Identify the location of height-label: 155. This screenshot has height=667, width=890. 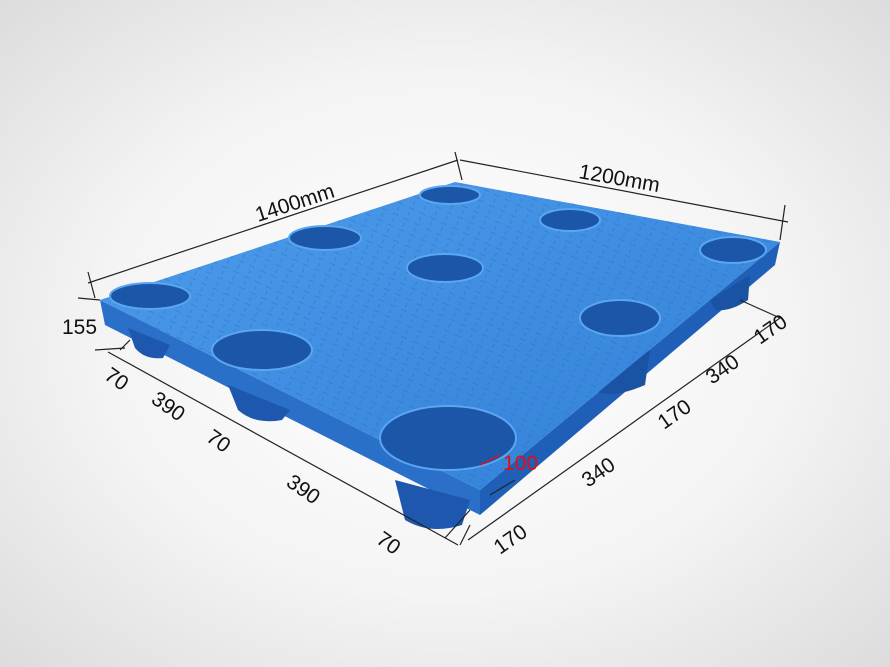
(79, 327).